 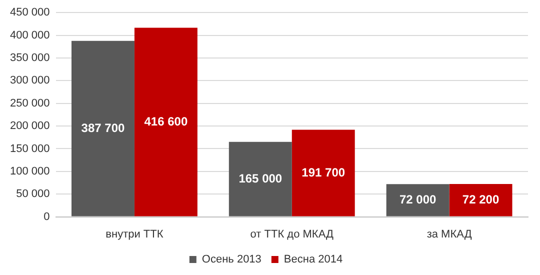 I want to click on y-tick-label: 150 000, so click(x=30, y=148).